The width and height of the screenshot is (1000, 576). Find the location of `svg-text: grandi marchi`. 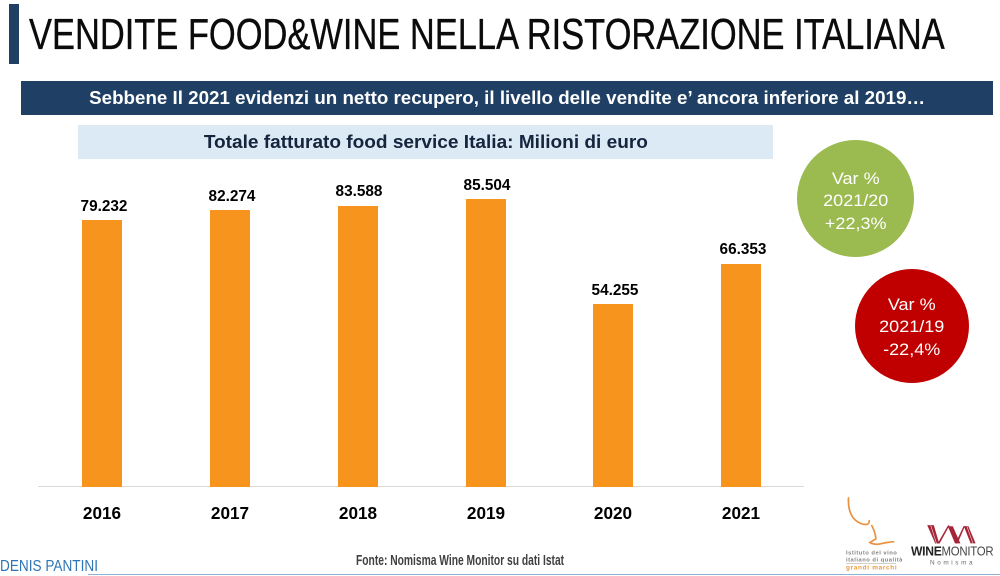

svg-text: grandi marchi is located at coordinates (871, 568).